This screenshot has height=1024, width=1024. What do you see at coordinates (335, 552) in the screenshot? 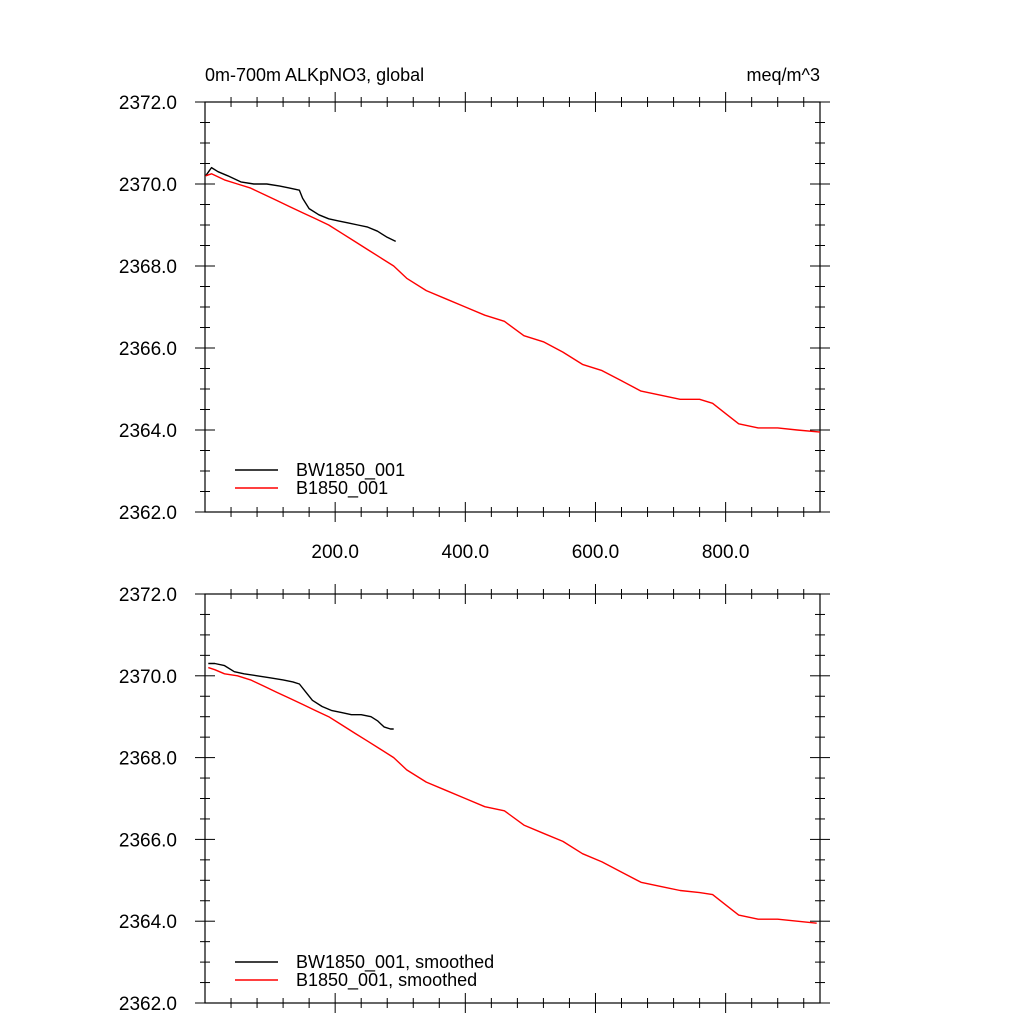
I see `x-tick-label: 200.0` at bounding box center [335, 552].